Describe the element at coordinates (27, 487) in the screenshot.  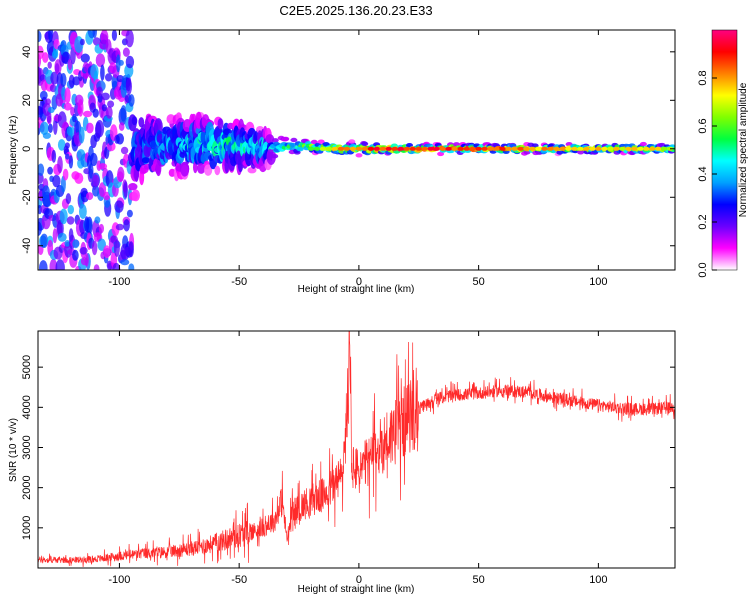
I see `snr-y-tick-label: 2000` at that location.